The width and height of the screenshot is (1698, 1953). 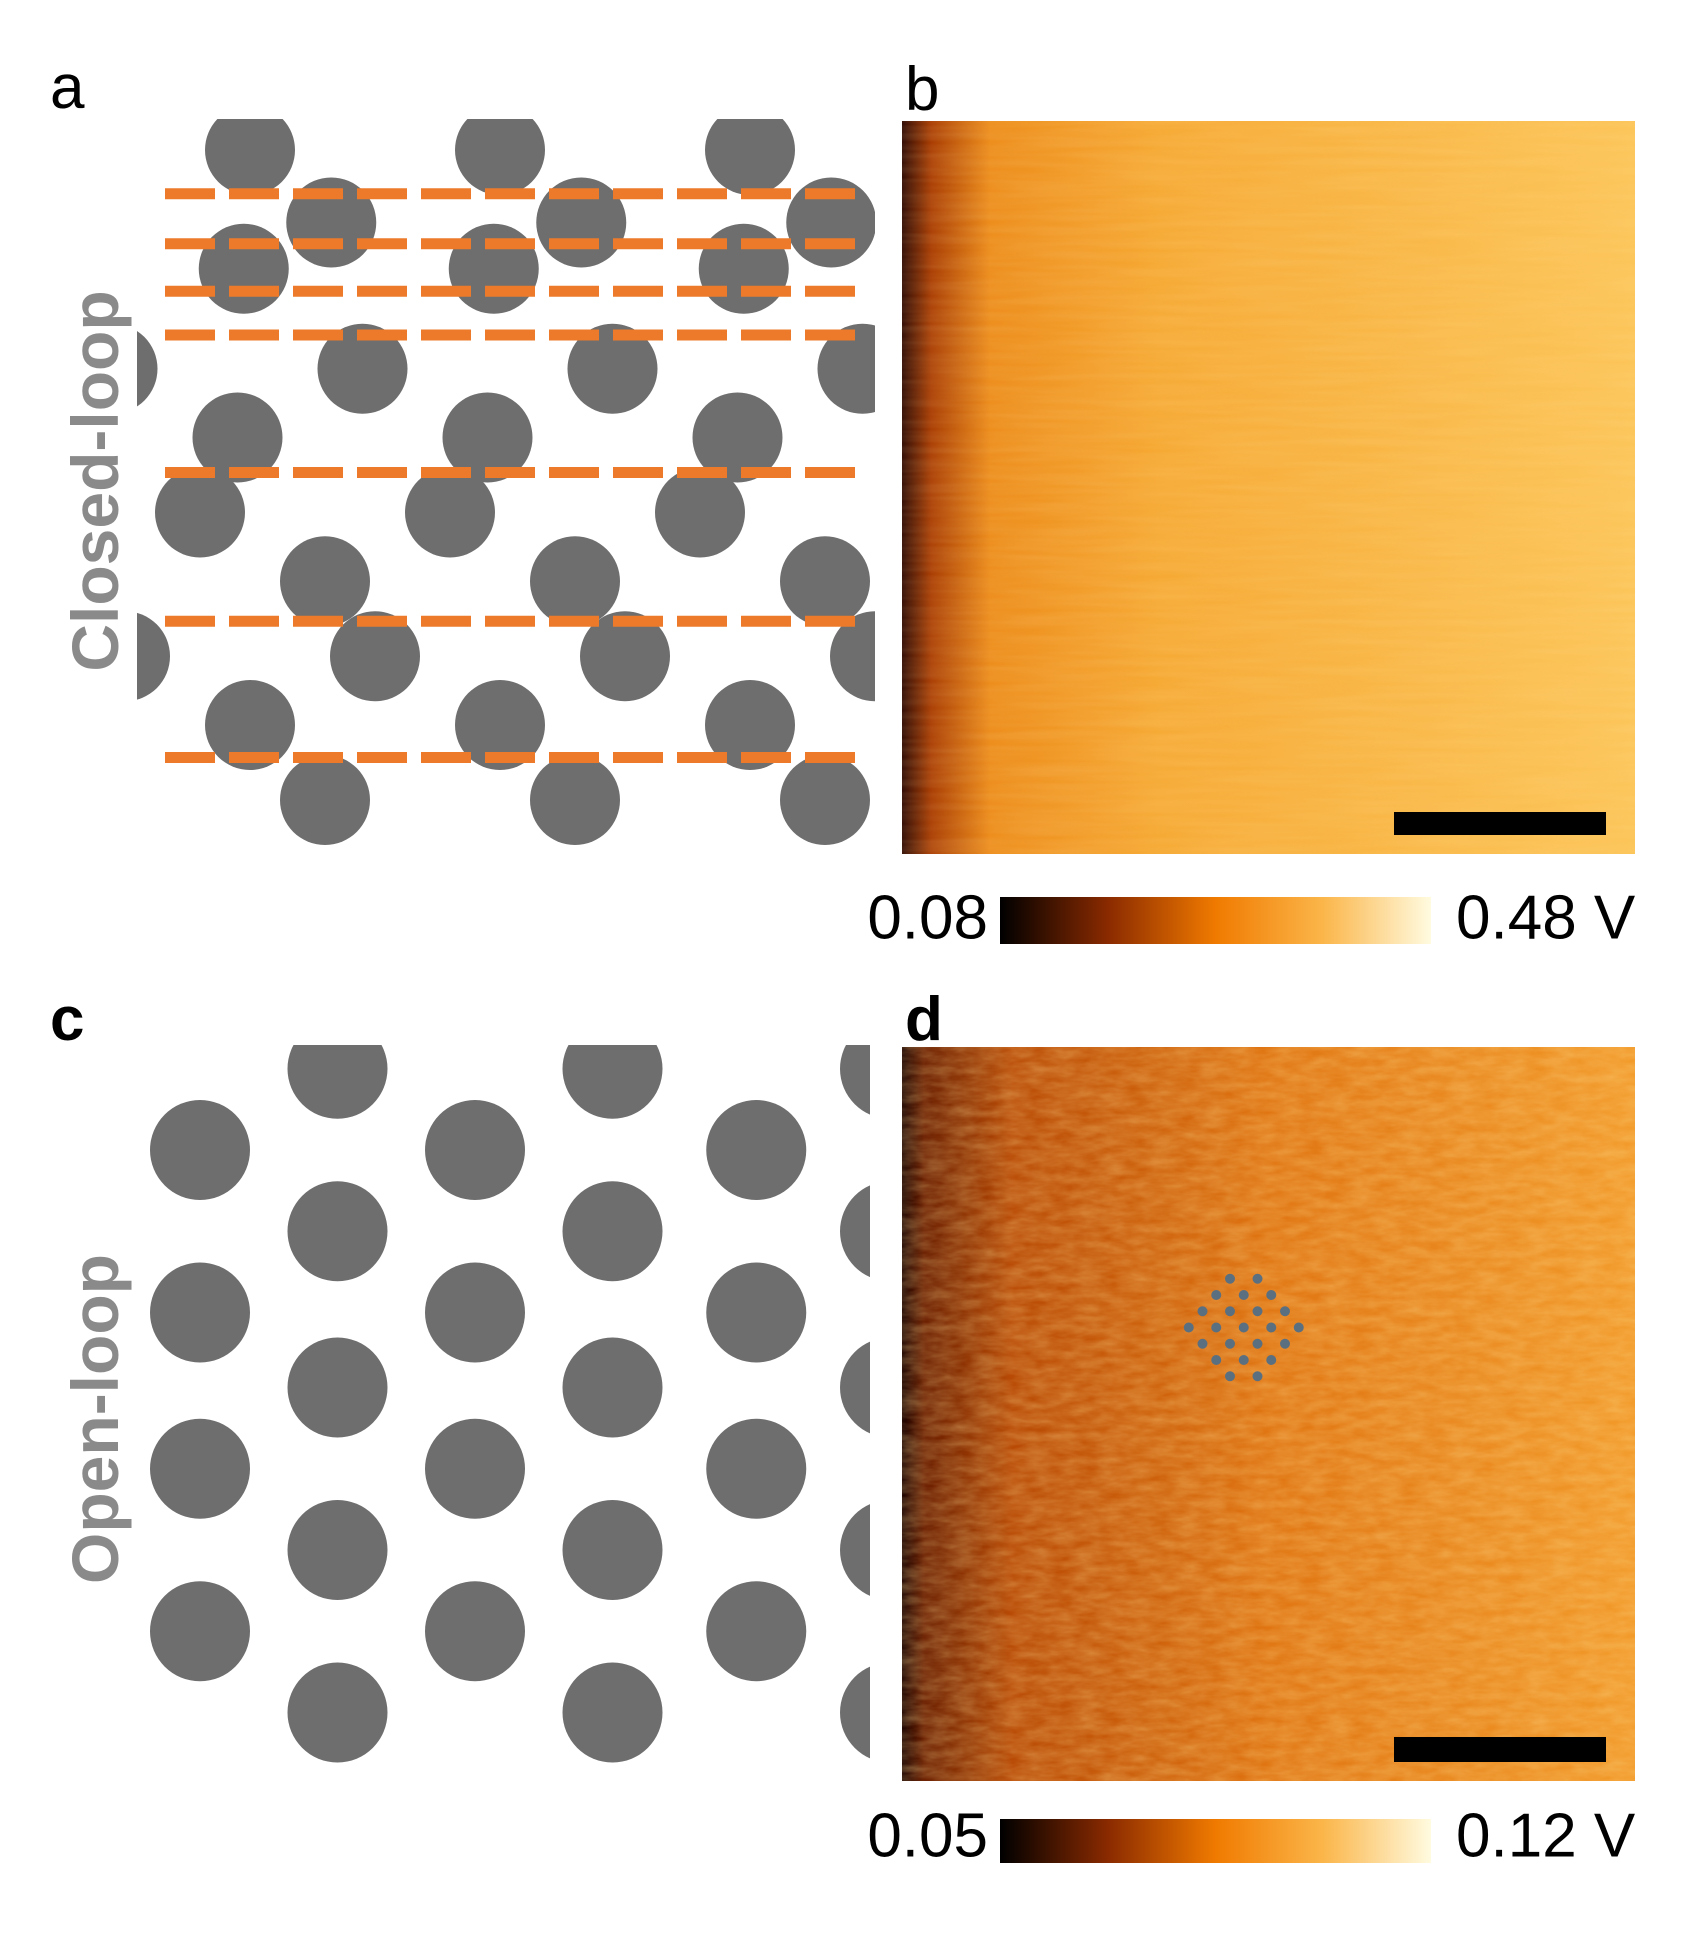 What do you see at coordinates (1243, 1327) in the screenshot?
I see `lattice-overlay` at bounding box center [1243, 1327].